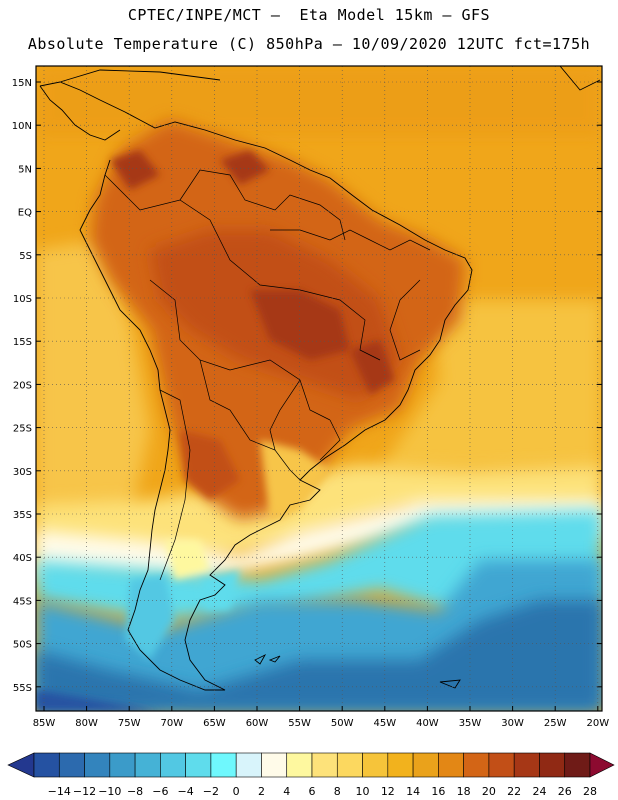 Image resolution: width=618 pixels, height=800 pixels. What do you see at coordinates (21, 765) in the screenshot?
I see `colorbar-cap-low` at bounding box center [21, 765].